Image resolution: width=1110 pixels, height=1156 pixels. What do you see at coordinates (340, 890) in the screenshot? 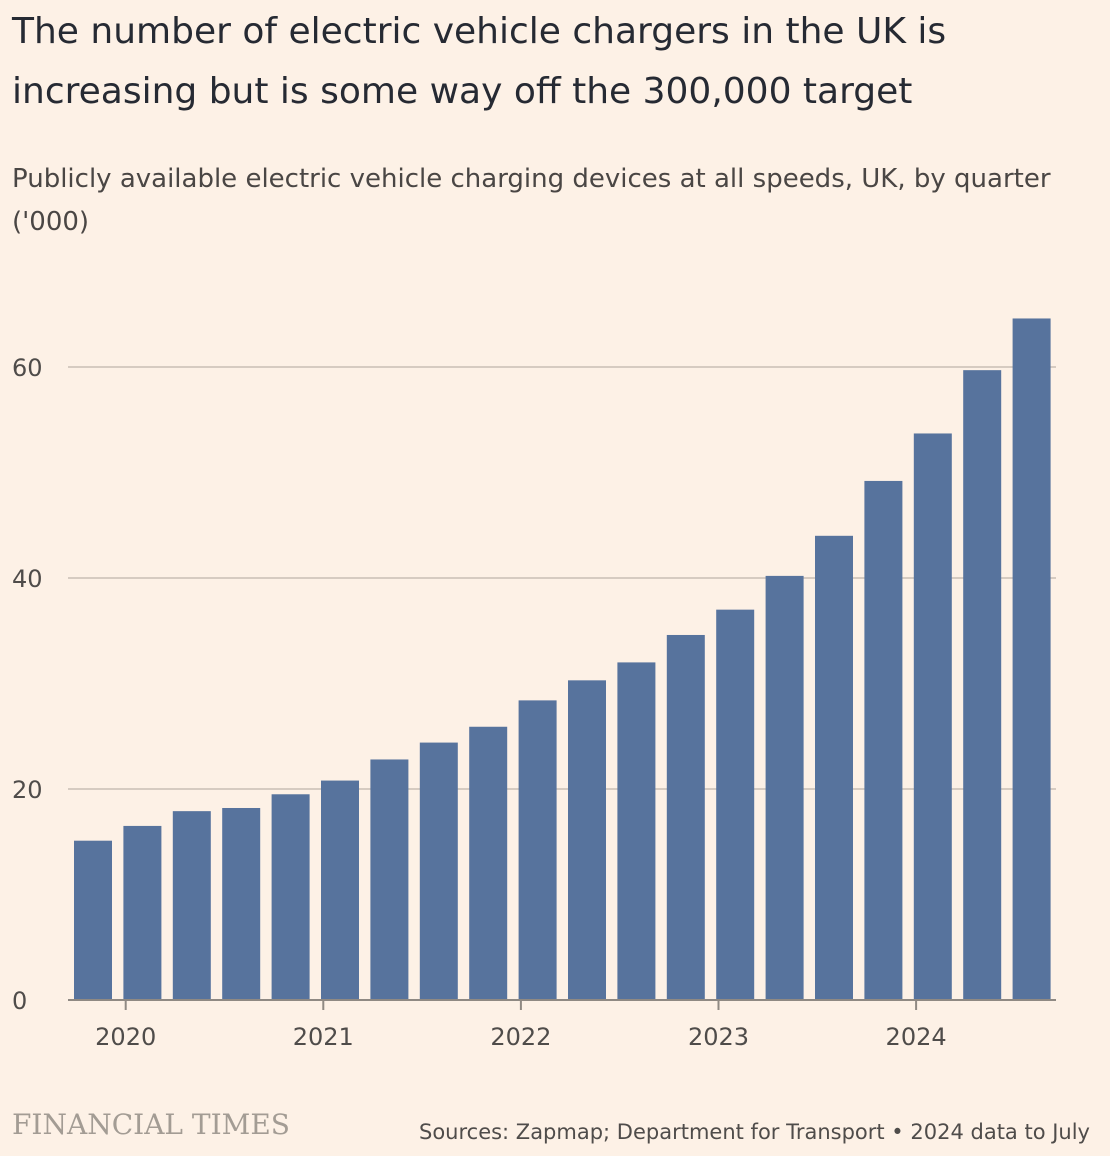
I see `bar-2021-q2` at bounding box center [340, 890].